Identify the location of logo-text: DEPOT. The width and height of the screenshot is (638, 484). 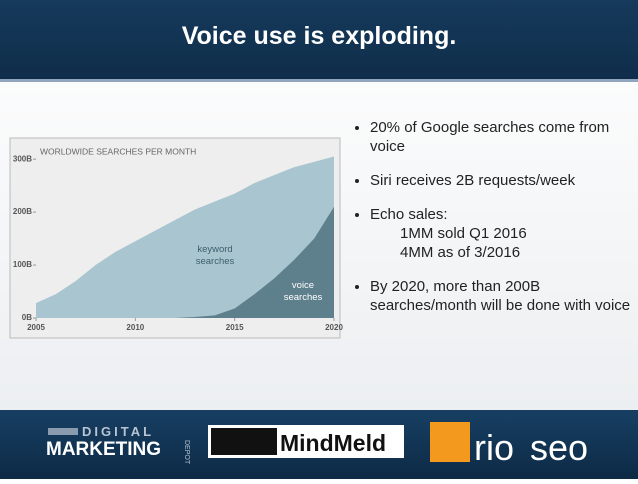
(186, 452).